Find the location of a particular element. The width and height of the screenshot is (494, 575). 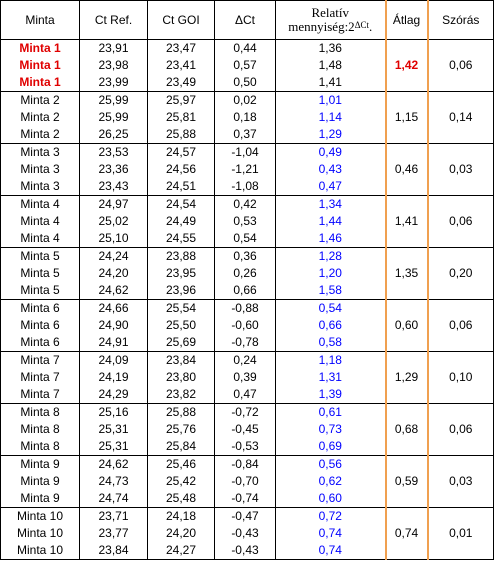

table-row: Minta 1 23,99 23,49 0,50 1,41 is located at coordinates (247, 83).